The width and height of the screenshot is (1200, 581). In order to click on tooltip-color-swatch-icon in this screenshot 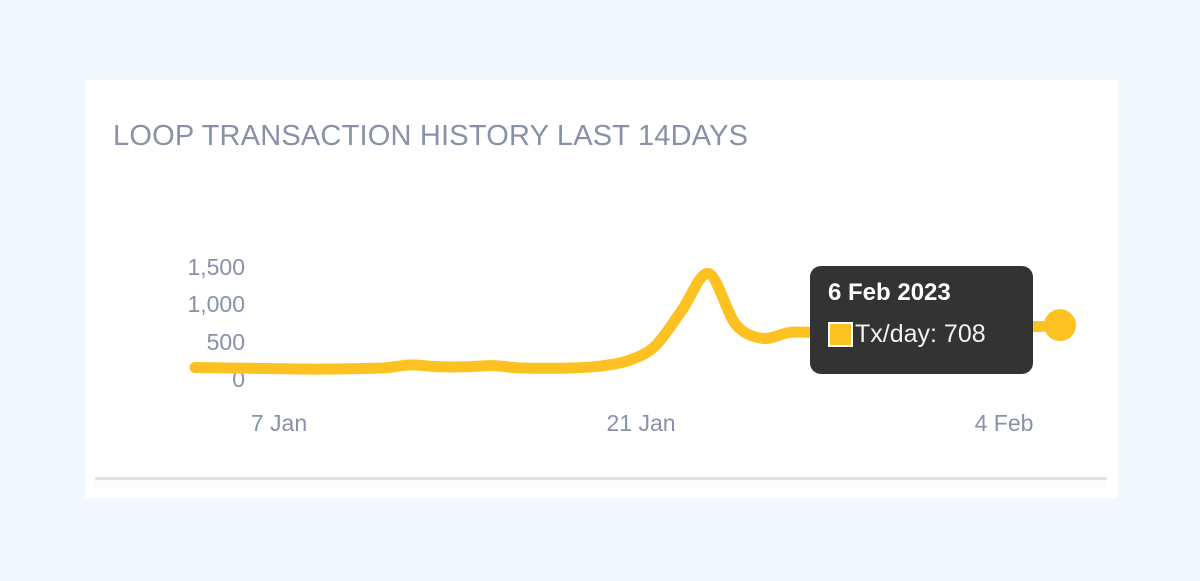, I will do `click(840, 335)`.